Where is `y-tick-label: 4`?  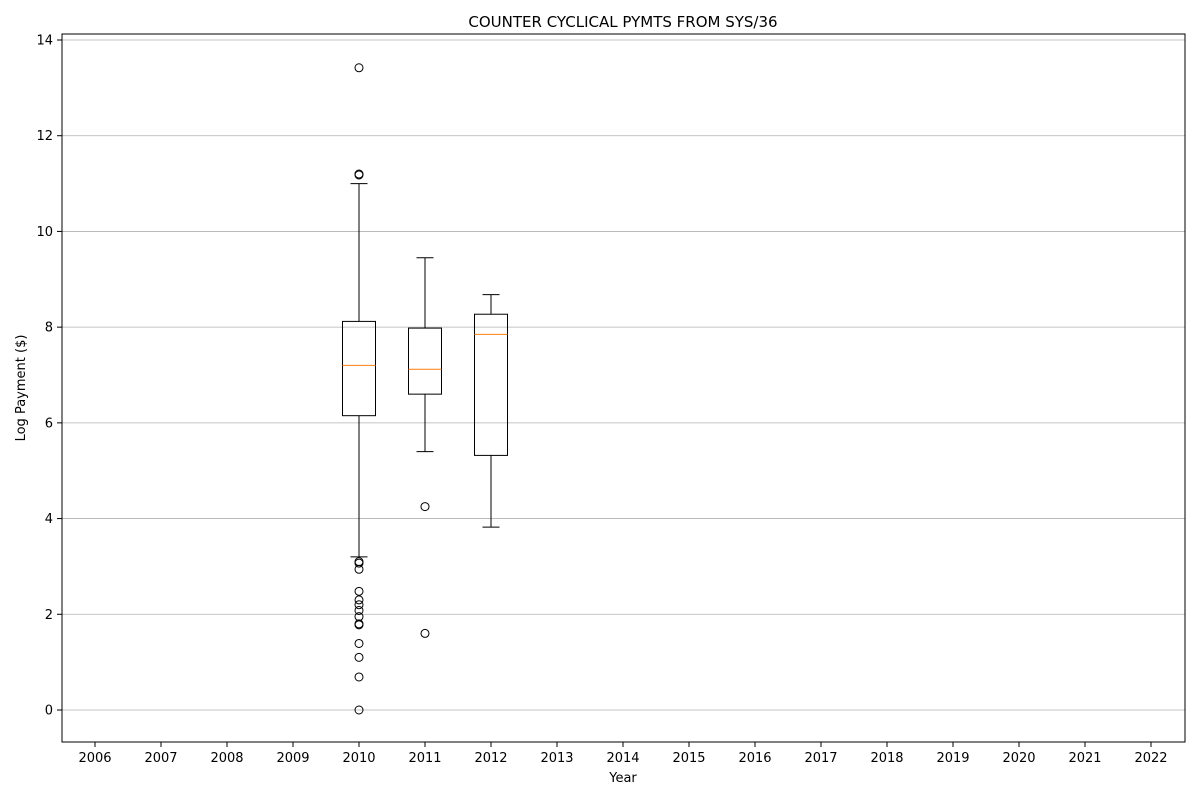
y-tick-label: 4 is located at coordinates (49, 519).